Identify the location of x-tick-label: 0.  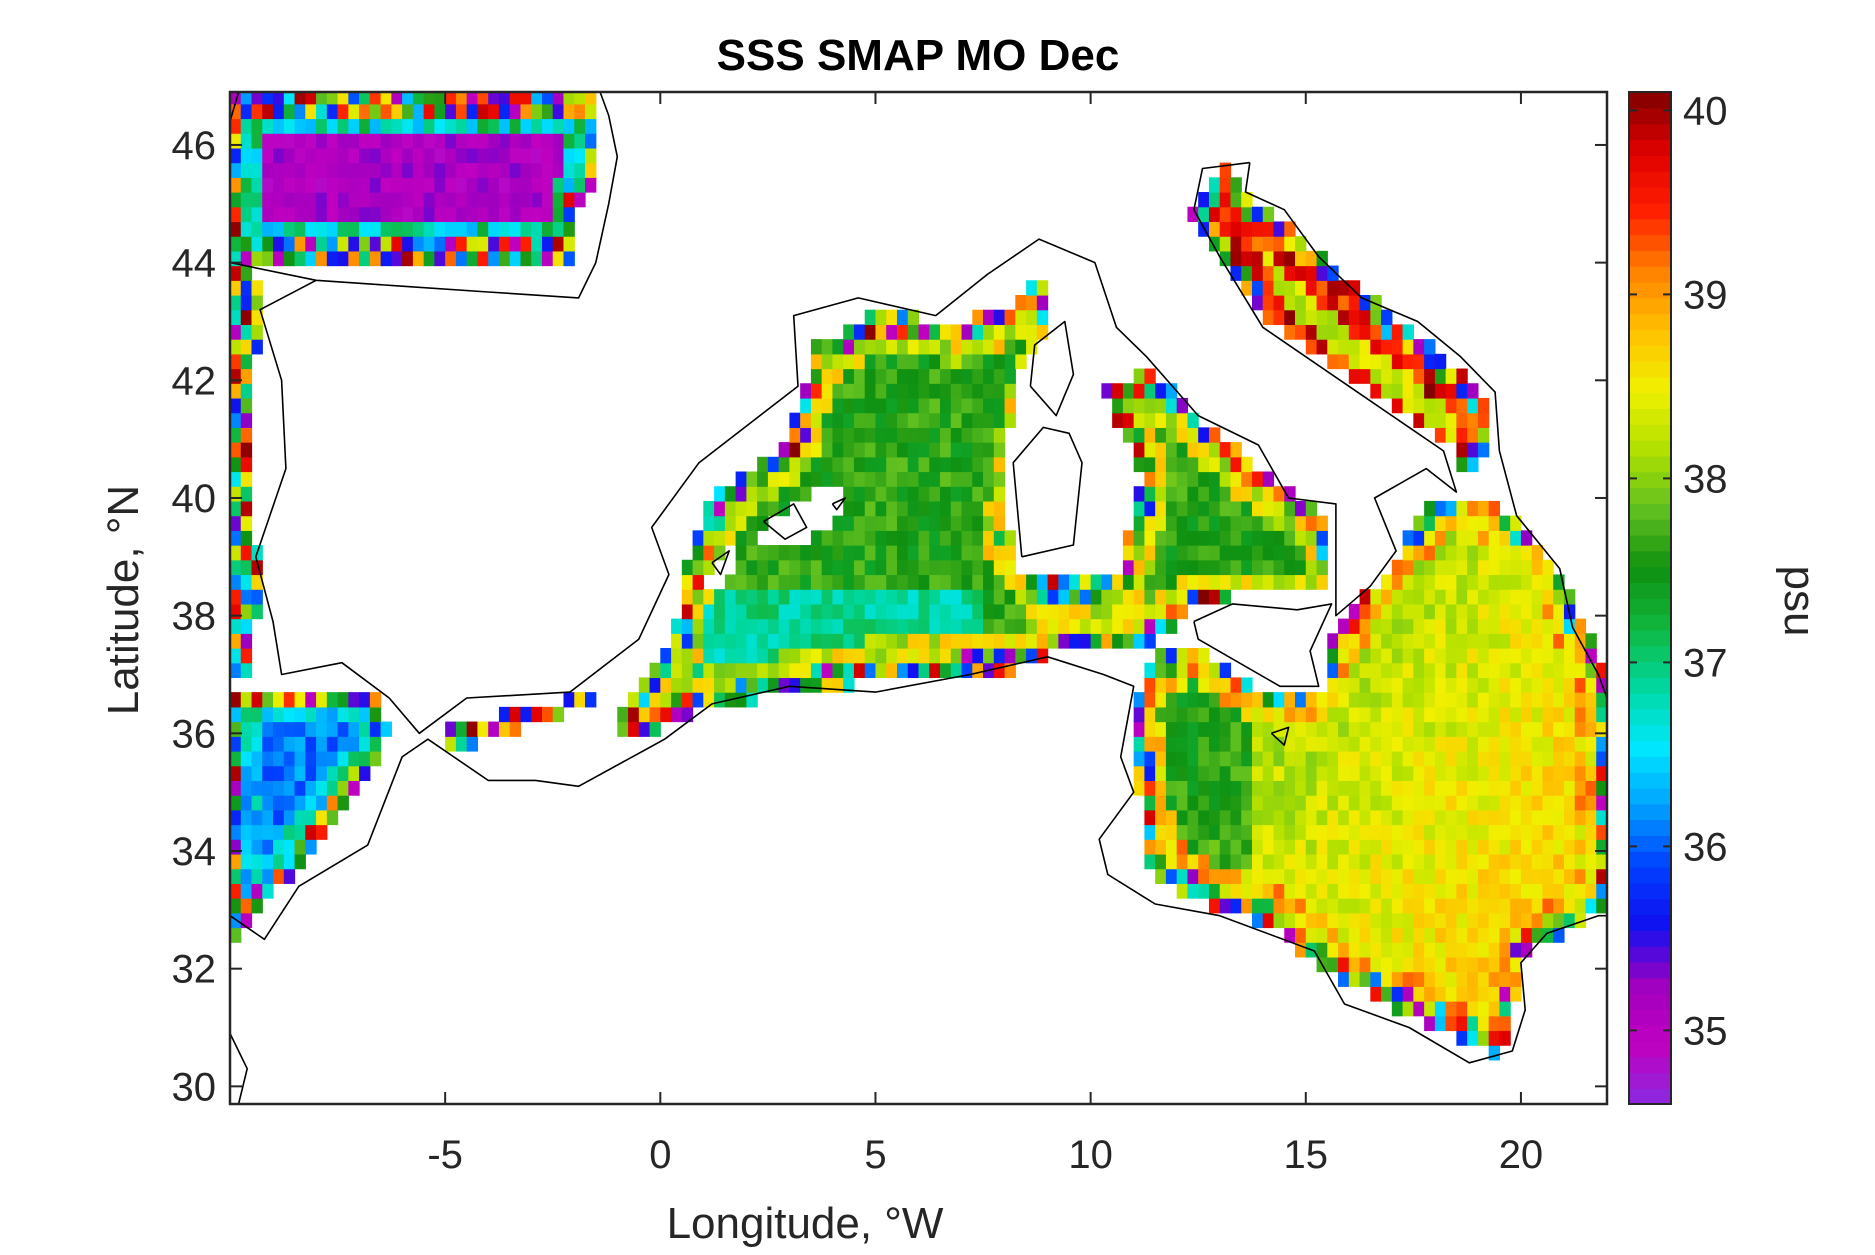
(660, 1155).